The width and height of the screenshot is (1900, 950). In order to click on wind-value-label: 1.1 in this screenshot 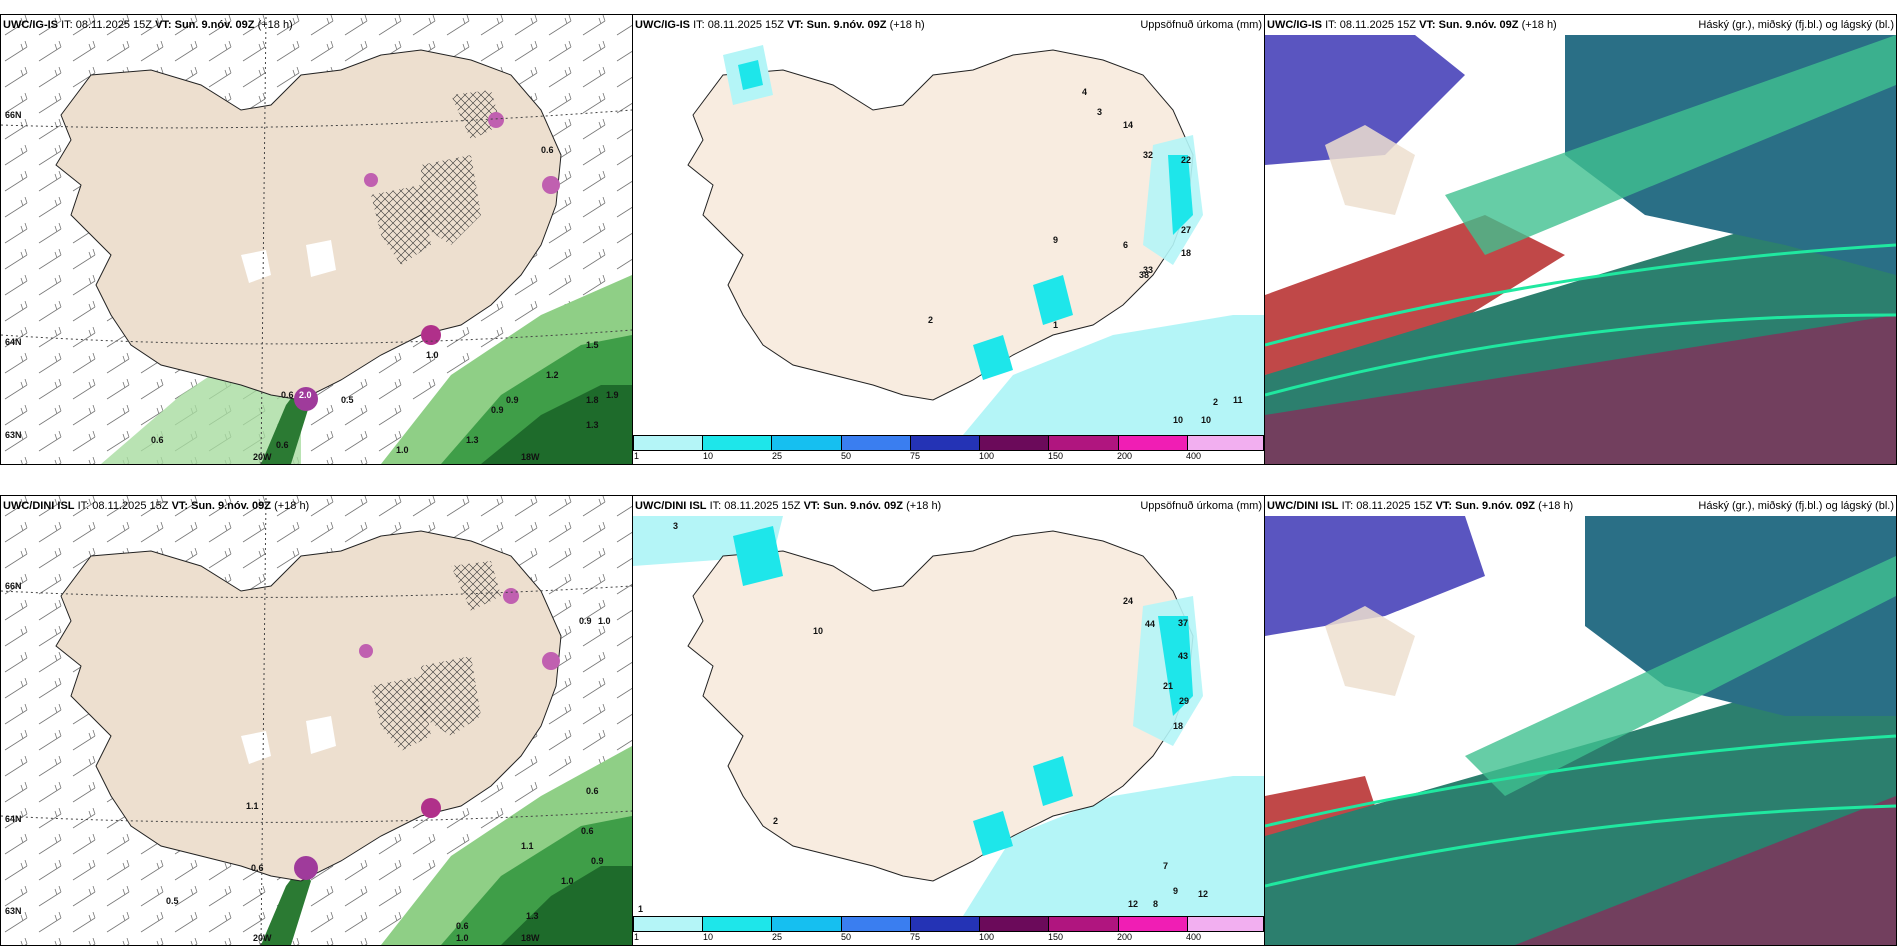, I will do `click(527, 846)`.